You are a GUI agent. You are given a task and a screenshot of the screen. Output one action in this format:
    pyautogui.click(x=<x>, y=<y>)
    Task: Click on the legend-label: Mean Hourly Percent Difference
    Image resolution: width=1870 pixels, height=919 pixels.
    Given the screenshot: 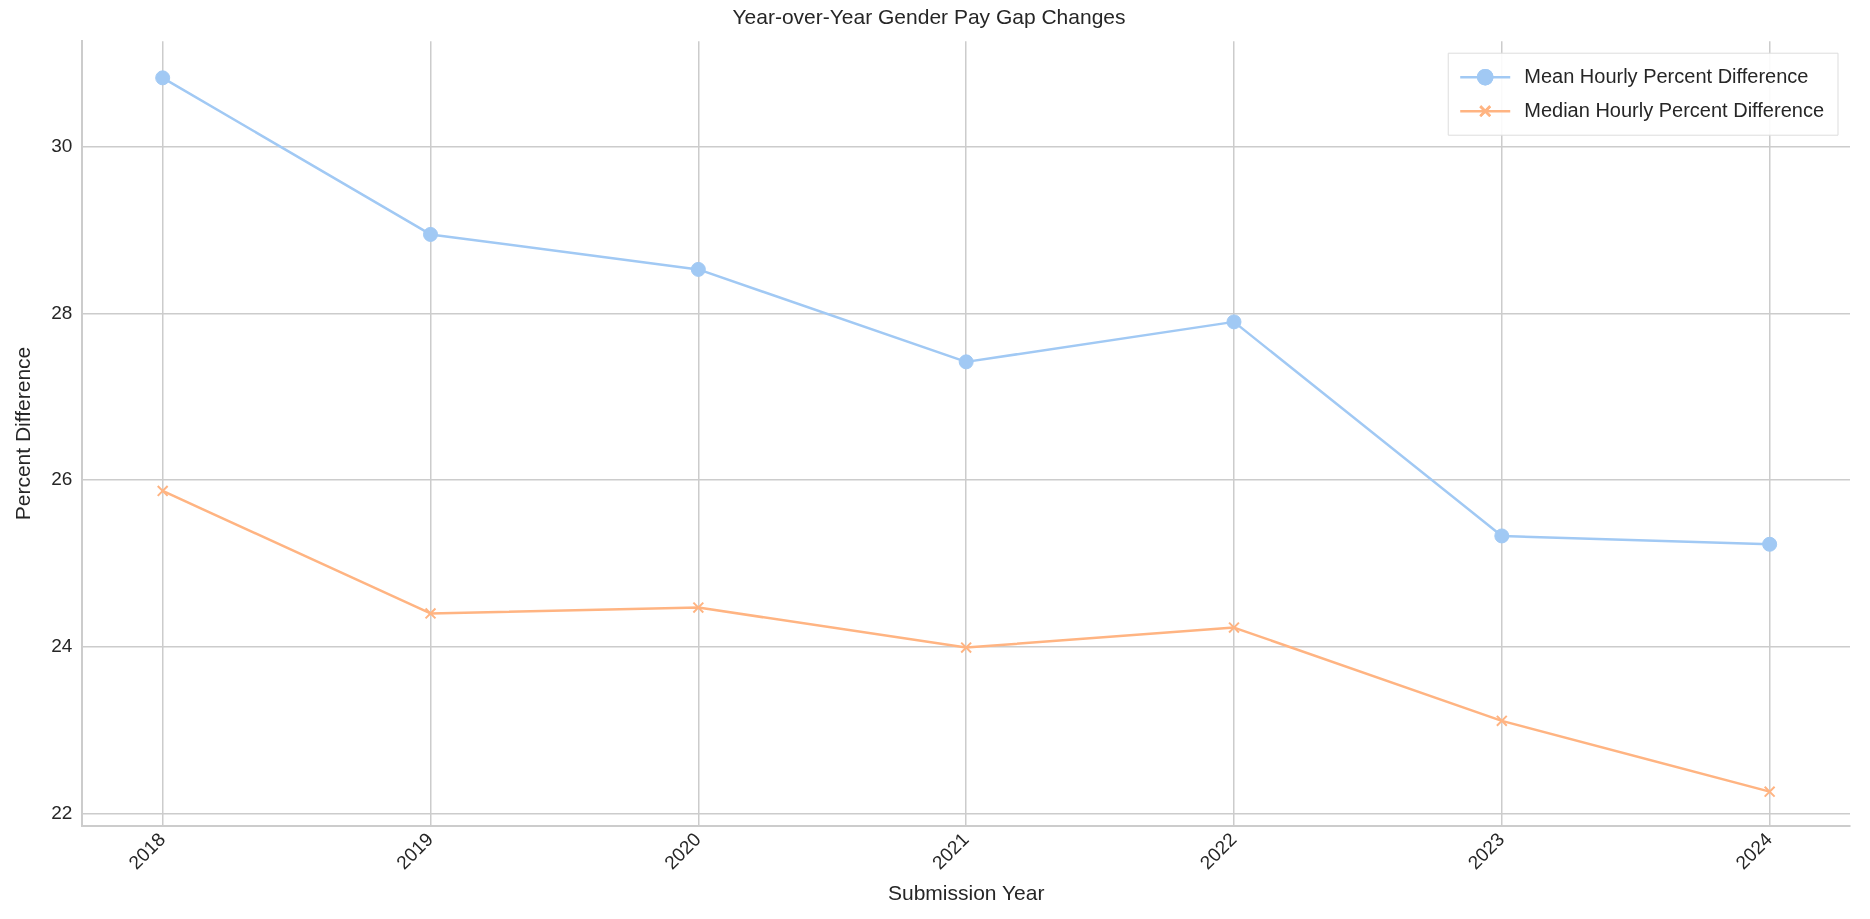 What is the action you would take?
    pyautogui.click(x=1666, y=75)
    